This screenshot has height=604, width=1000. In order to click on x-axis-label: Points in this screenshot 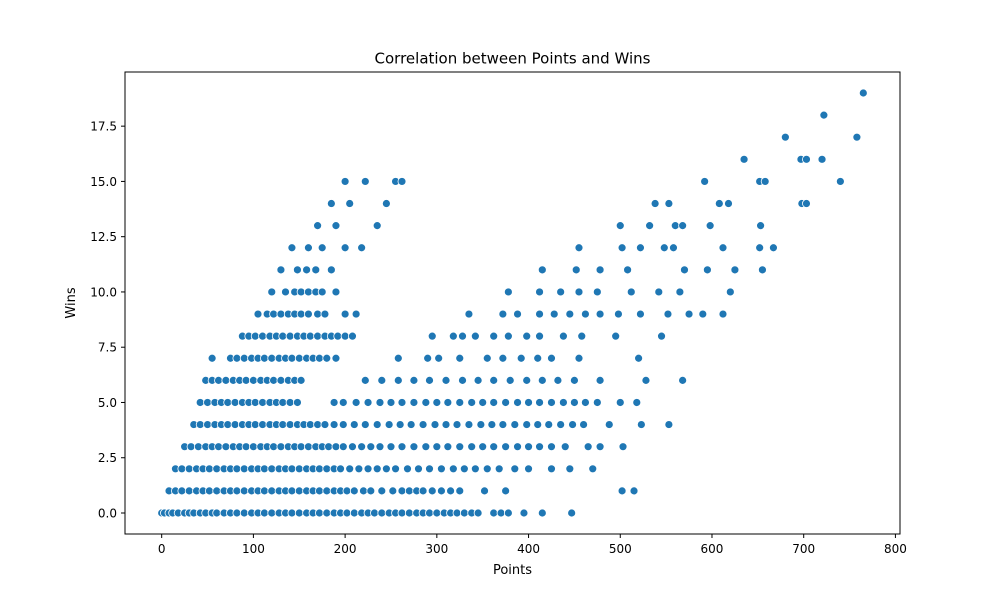, I will do `click(512, 570)`.